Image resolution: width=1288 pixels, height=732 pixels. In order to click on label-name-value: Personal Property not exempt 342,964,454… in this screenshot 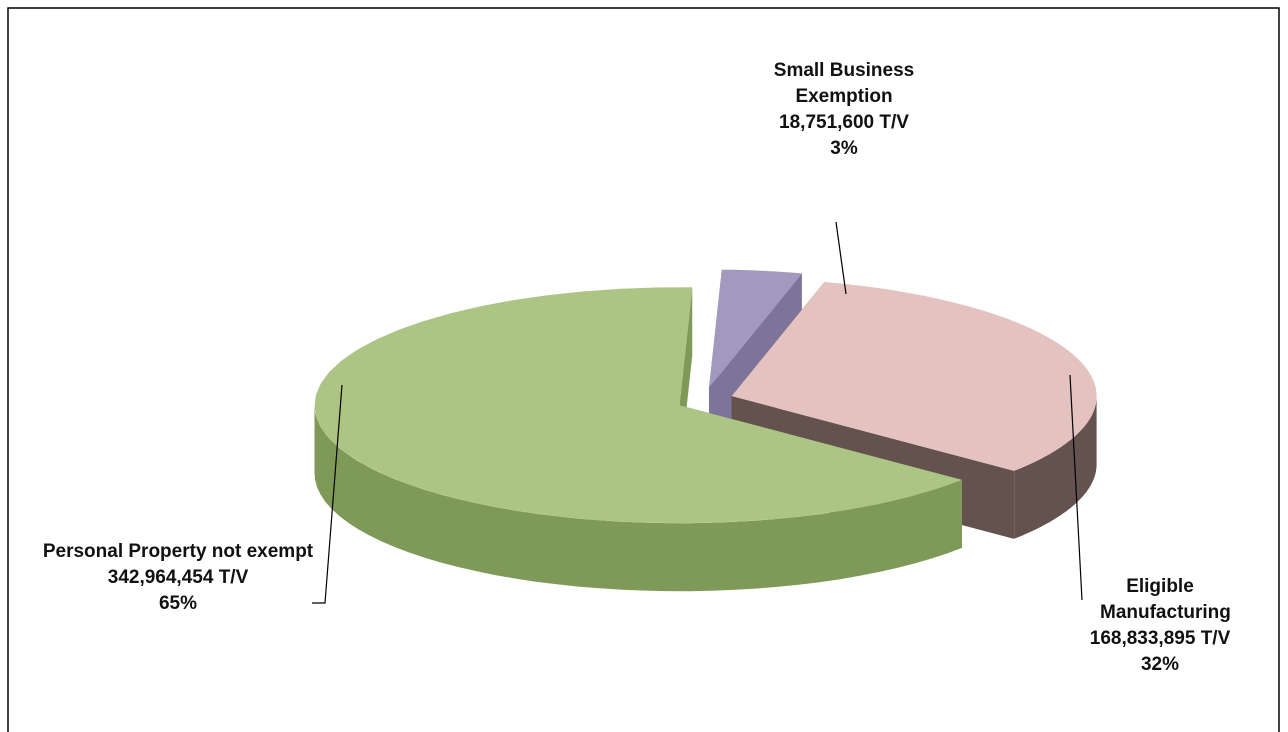, I will do `click(178, 565)`.